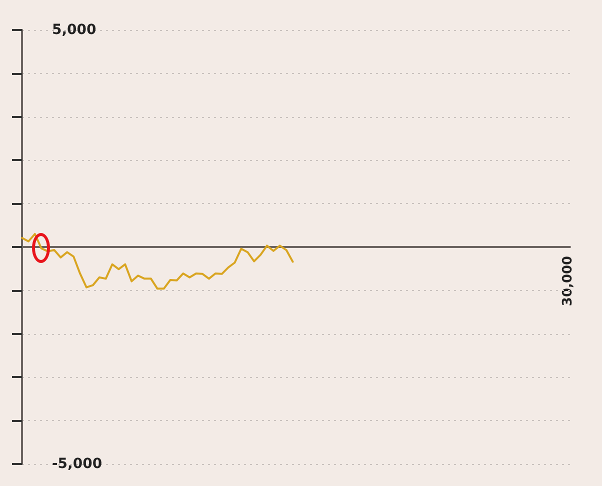  Describe the element at coordinates (74, 30) in the screenshot. I see `y-tick-label: 5,000` at that location.